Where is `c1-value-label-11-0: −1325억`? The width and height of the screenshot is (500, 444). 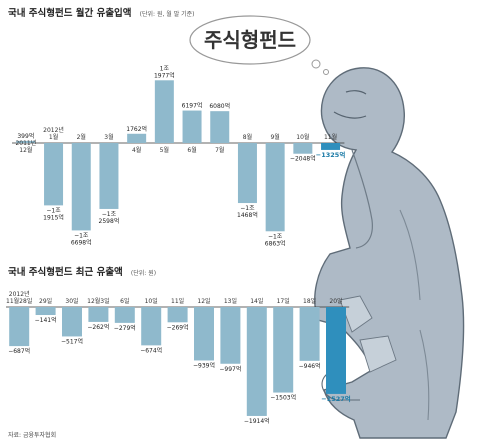 c1-value-label-11-0: −1325억 is located at coordinates (331, 154).